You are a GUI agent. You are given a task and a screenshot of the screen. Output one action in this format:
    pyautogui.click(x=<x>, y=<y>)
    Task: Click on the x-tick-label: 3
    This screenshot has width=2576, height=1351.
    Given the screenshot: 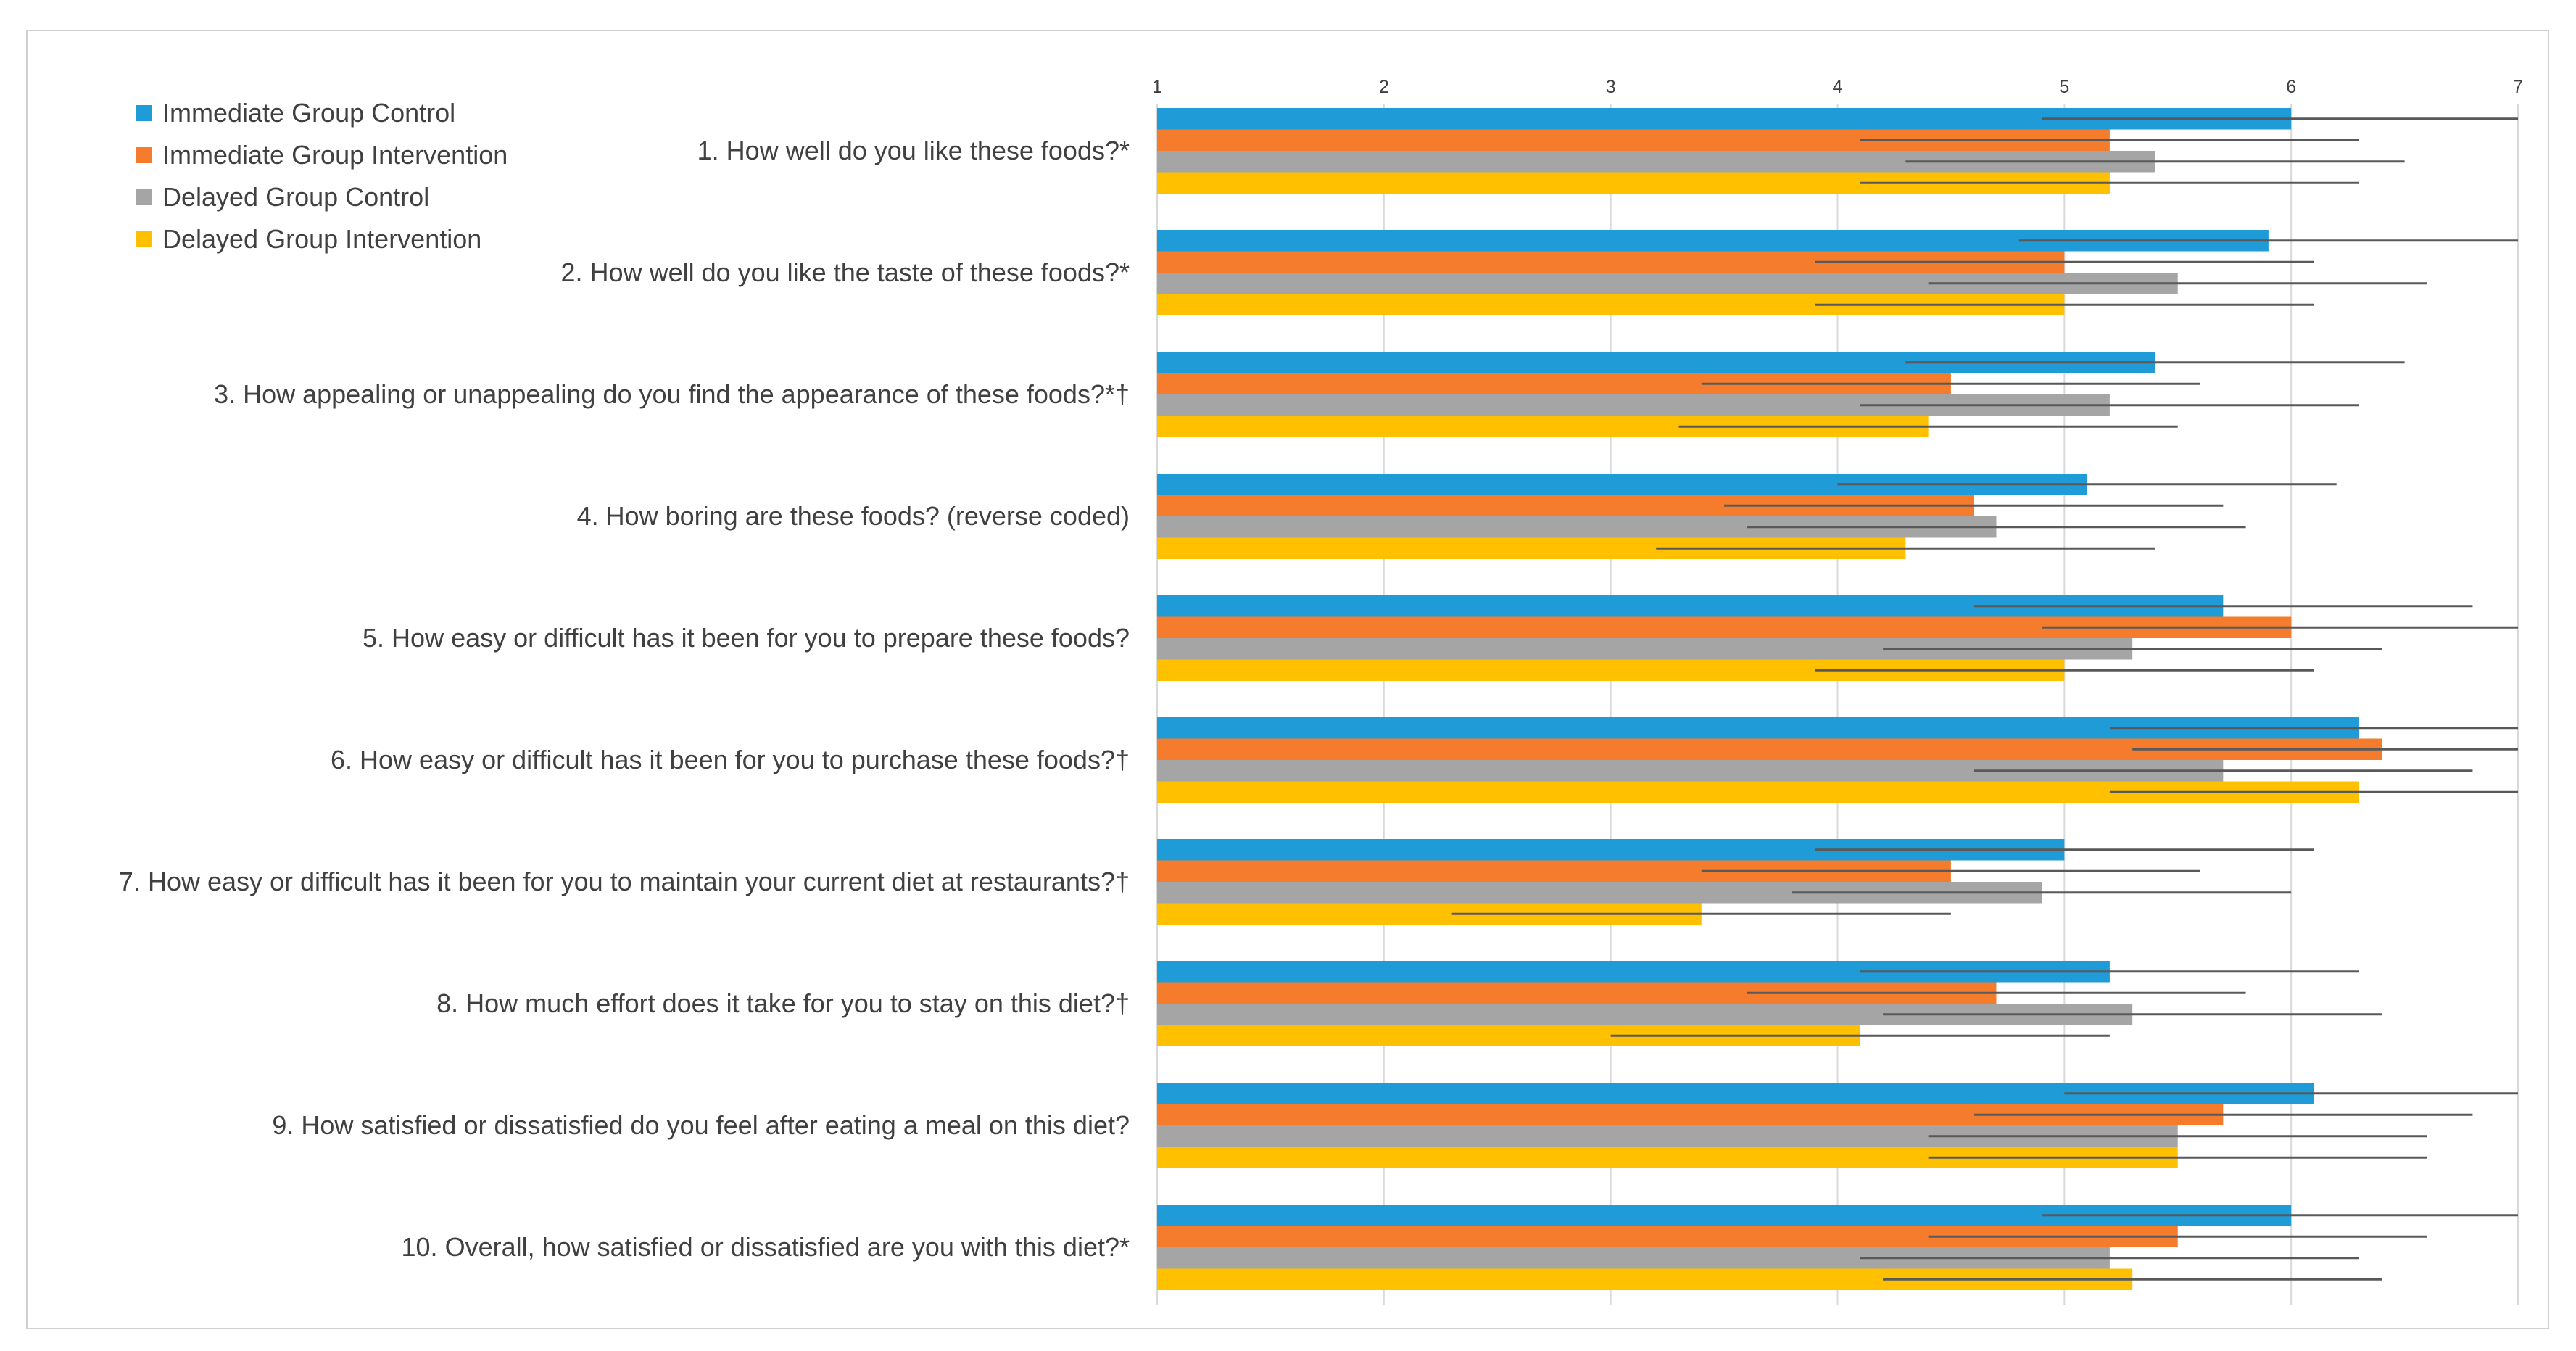 What is the action you would take?
    pyautogui.click(x=1611, y=87)
    